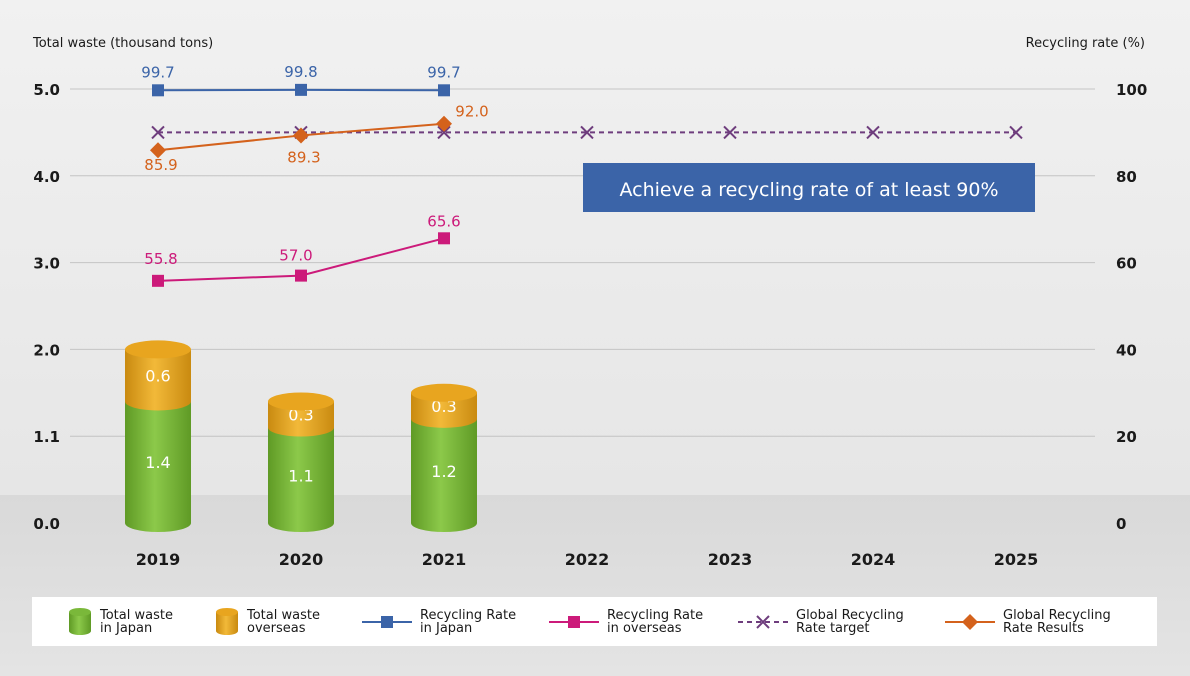 The image size is (1190, 676). Describe the element at coordinates (157, 375) in the screenshot. I see `bar-value-label: 0.6` at that location.